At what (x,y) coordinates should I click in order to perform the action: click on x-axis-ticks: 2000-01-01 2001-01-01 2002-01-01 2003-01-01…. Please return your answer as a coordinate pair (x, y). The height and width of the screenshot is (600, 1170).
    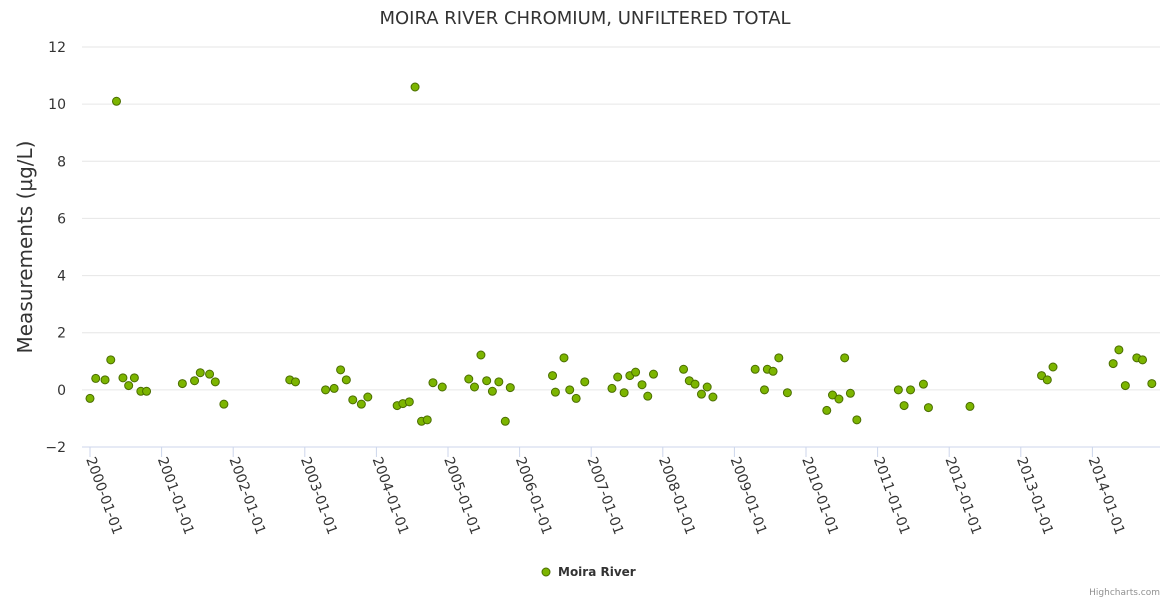
    Looking at the image, I should click on (605, 492).